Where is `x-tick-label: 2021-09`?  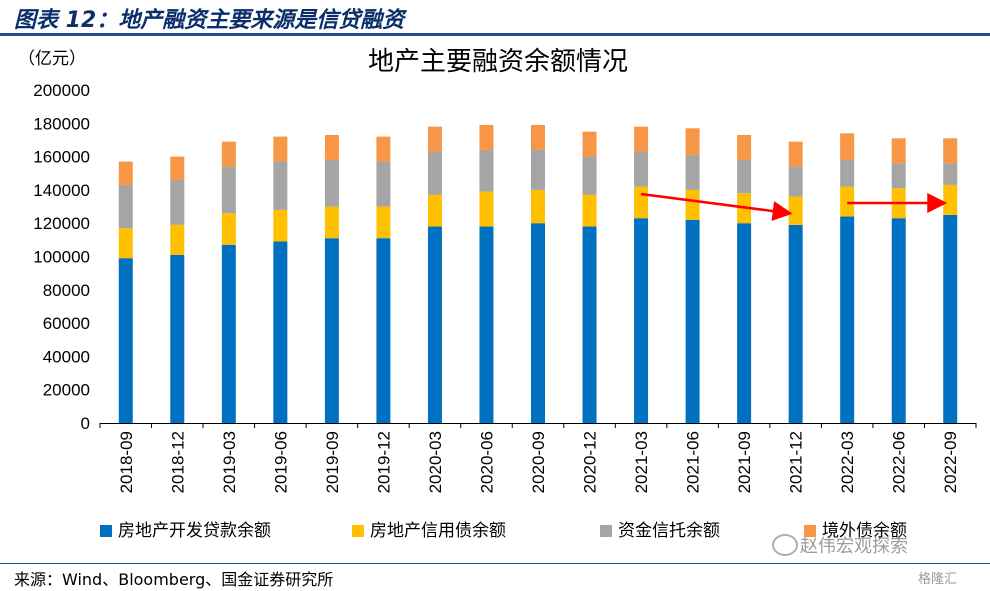
x-tick-label: 2021-09 is located at coordinates (744, 462).